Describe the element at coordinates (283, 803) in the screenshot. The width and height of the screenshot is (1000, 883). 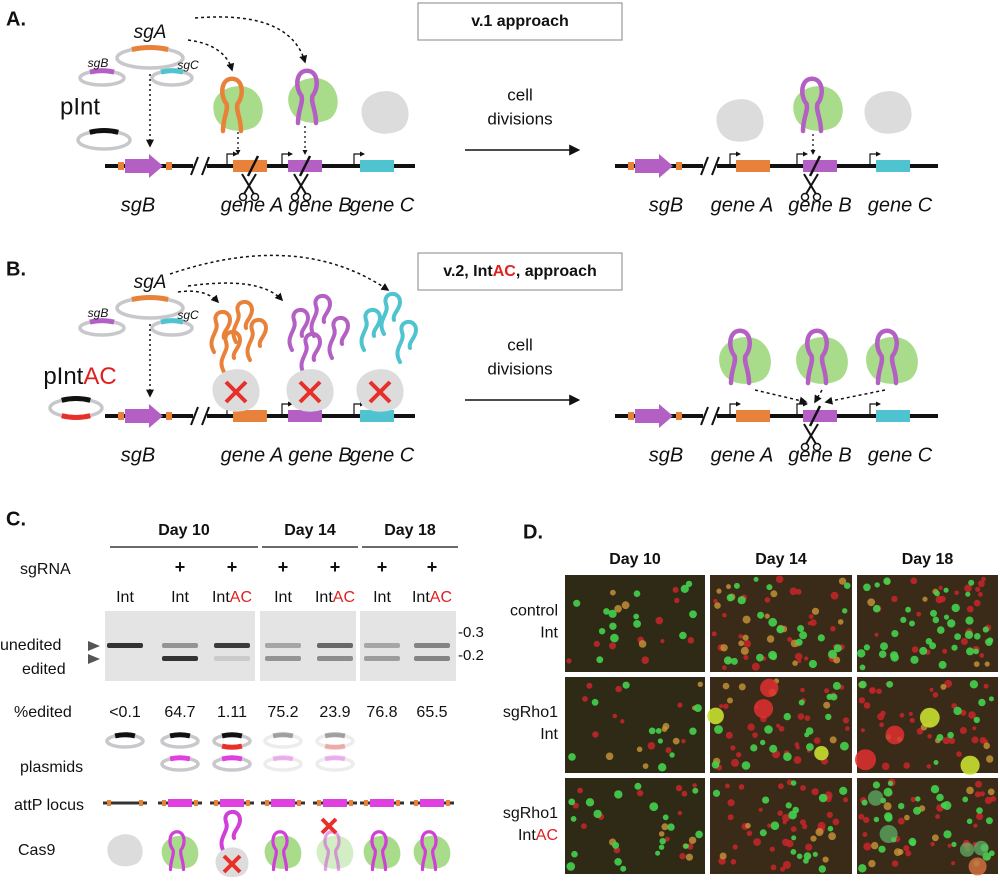
I see `insert` at that location.